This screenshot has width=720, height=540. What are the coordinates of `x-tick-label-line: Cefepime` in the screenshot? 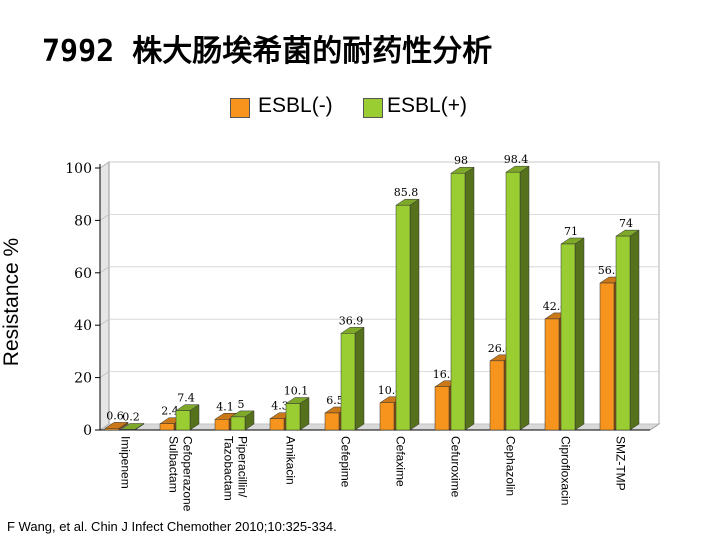 It's located at (346, 462).